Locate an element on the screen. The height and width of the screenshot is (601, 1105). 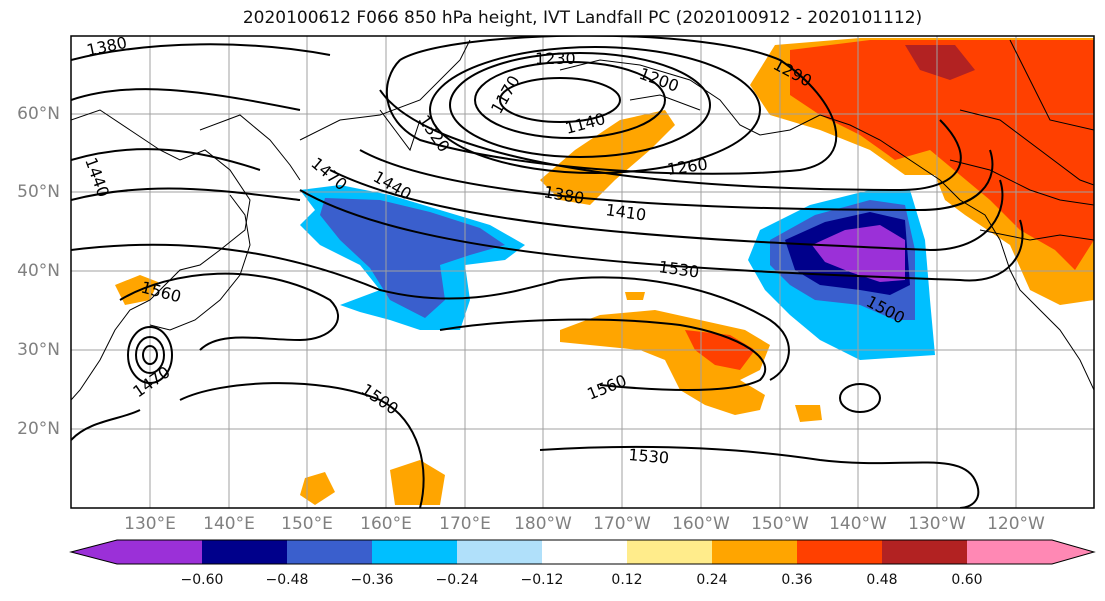
lon-tick-label: 160°E is located at coordinates (386, 524).